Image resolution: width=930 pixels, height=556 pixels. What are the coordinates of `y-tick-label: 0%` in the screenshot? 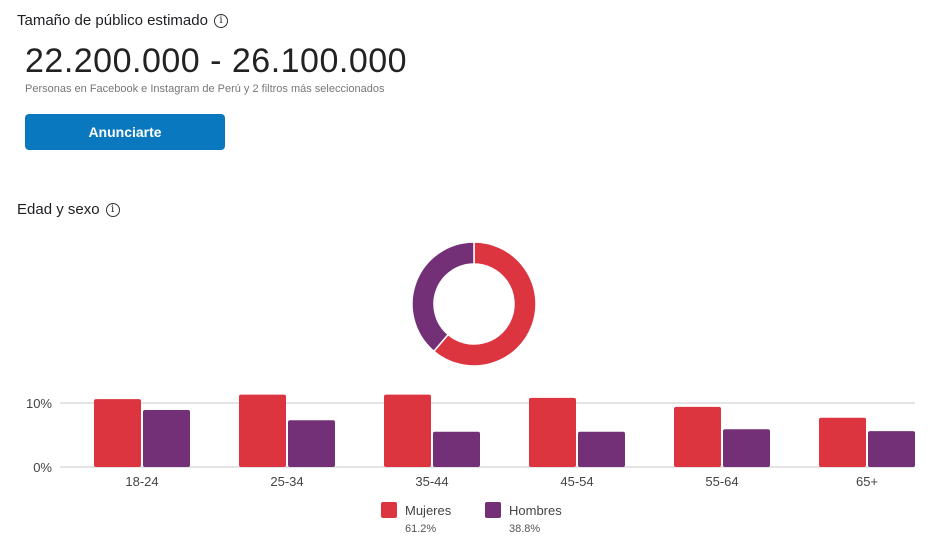 It's located at (42, 467).